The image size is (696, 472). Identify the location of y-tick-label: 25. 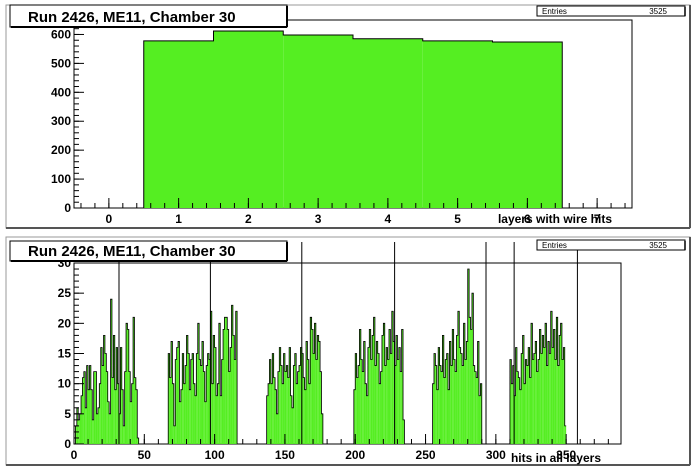
(65, 293).